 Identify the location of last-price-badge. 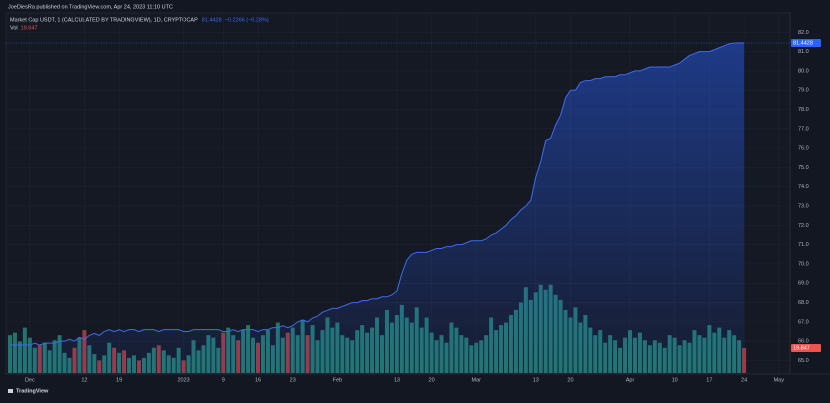
(806, 43).